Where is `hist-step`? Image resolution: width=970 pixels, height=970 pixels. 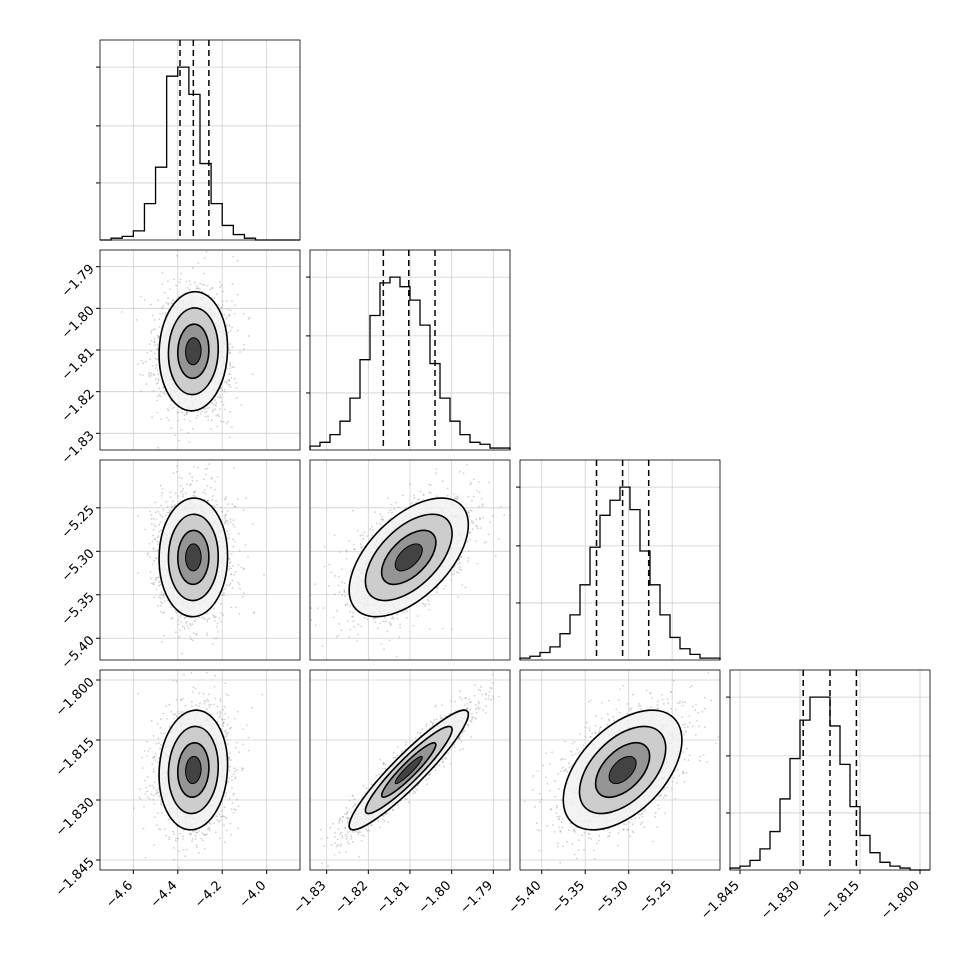
hist-step is located at coordinates (620, 573).